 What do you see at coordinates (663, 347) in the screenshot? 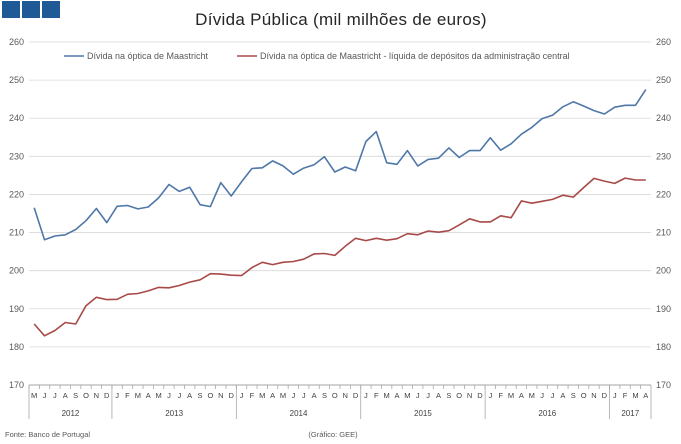
I see `y-tick-label-right: 180` at bounding box center [663, 347].